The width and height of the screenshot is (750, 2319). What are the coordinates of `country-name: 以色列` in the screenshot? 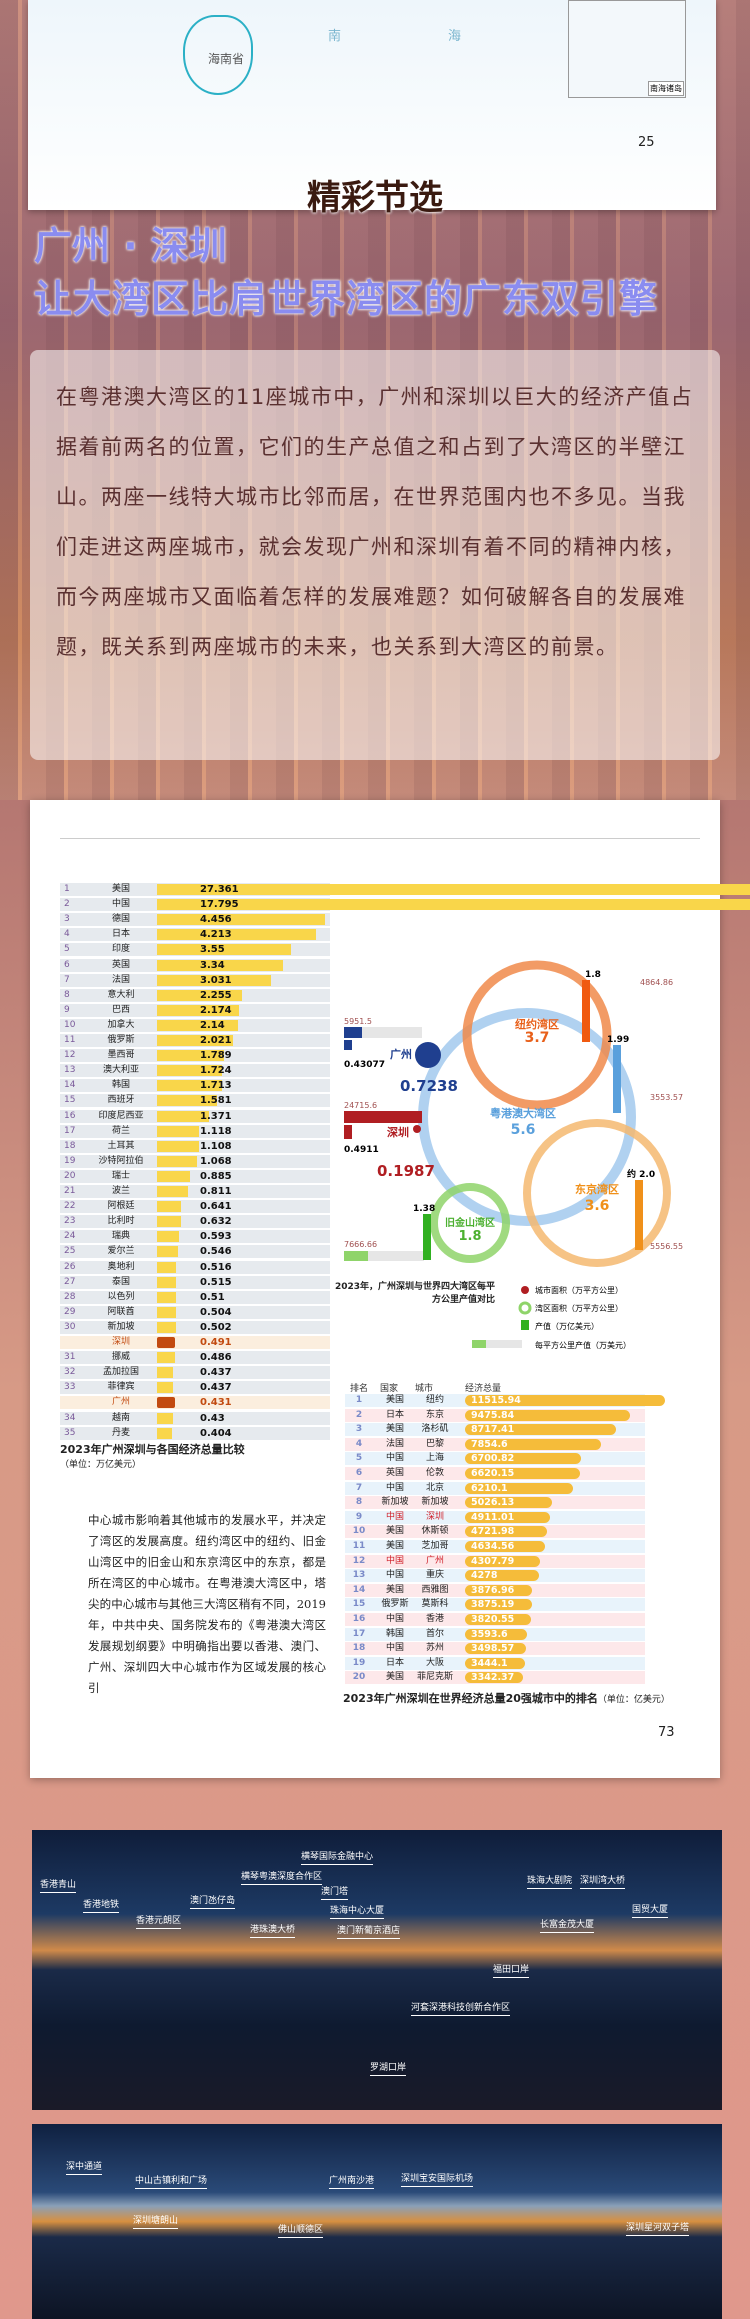 It's located at (121, 1296).